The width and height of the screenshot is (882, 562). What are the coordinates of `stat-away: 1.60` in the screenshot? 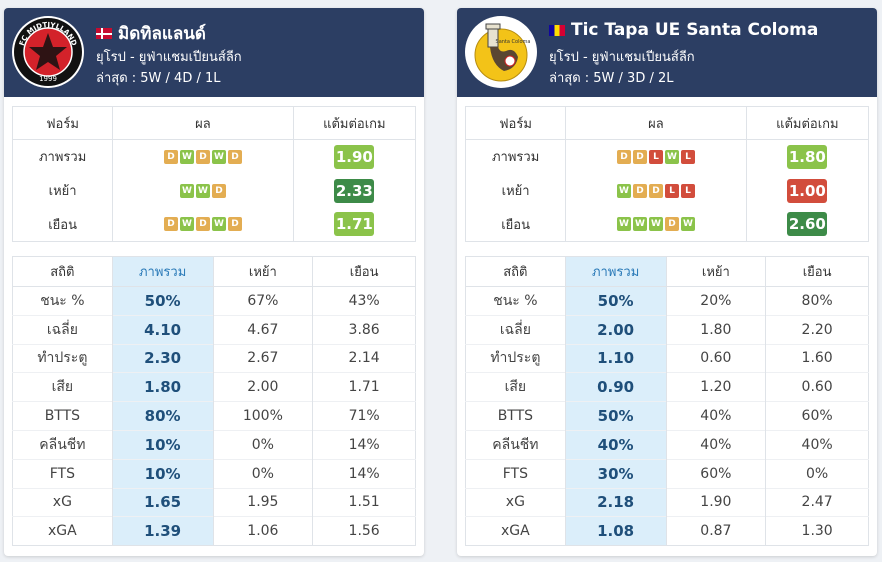 It's located at (817, 358).